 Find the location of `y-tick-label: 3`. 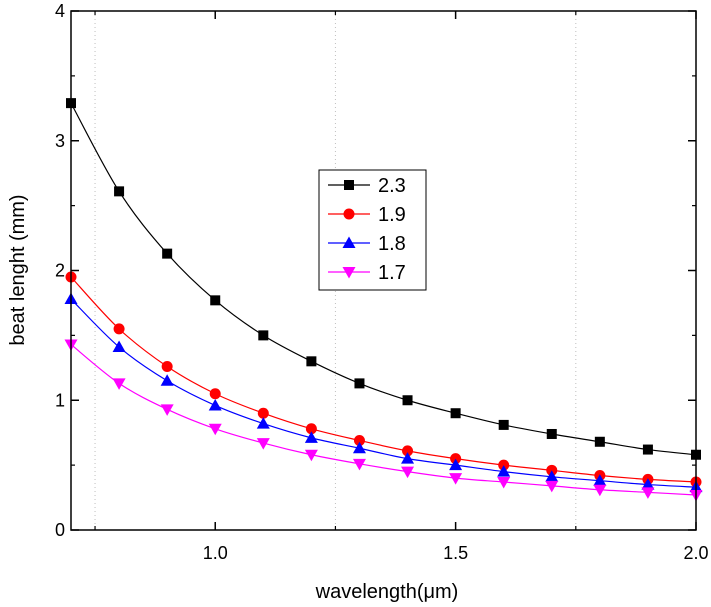

y-tick-label: 3 is located at coordinates (60, 141).